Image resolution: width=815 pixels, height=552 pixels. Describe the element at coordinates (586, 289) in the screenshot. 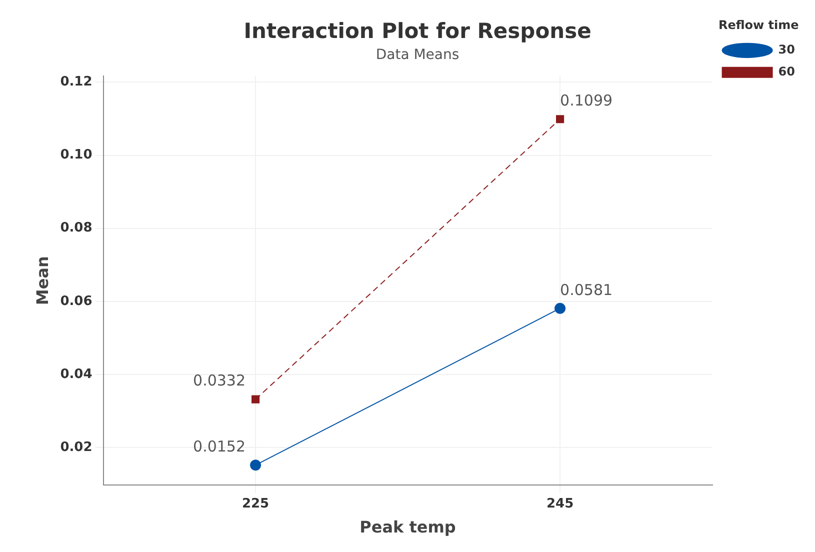

I see `data-label: 0.0581` at that location.